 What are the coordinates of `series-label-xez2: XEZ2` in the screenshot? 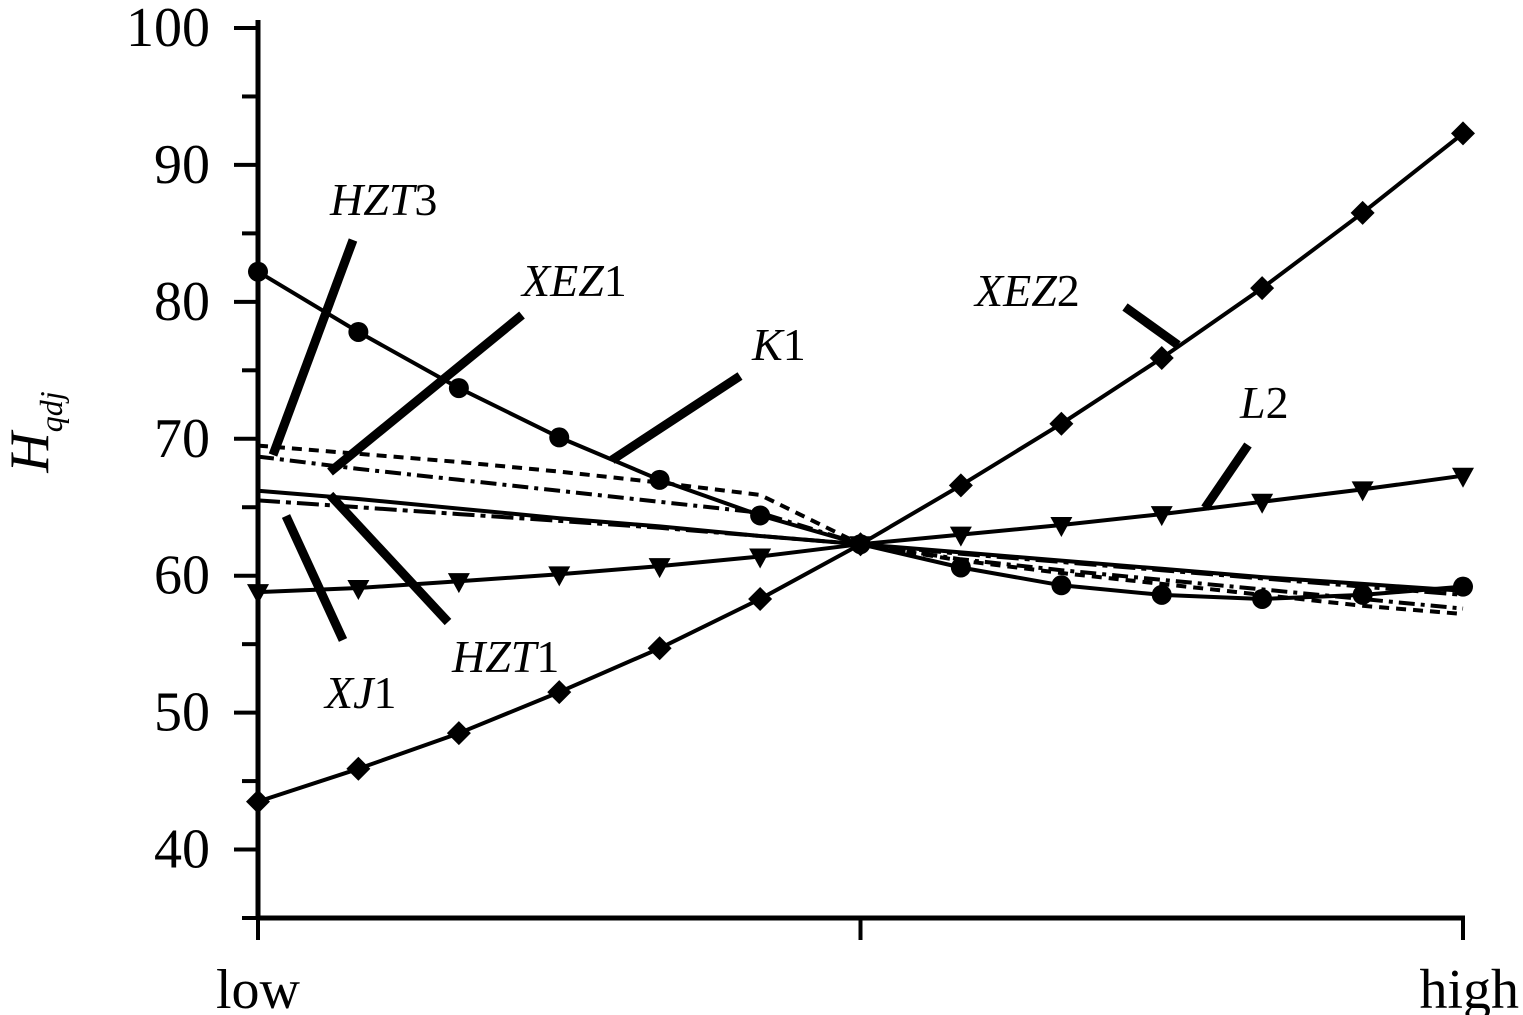 It's located at (1026, 290).